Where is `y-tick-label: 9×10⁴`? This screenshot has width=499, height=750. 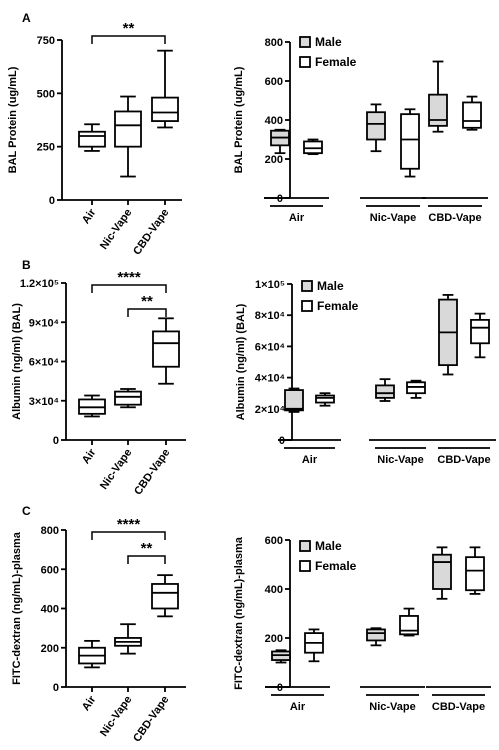
y-tick-label: 9×10⁴ is located at coordinates (44, 323).